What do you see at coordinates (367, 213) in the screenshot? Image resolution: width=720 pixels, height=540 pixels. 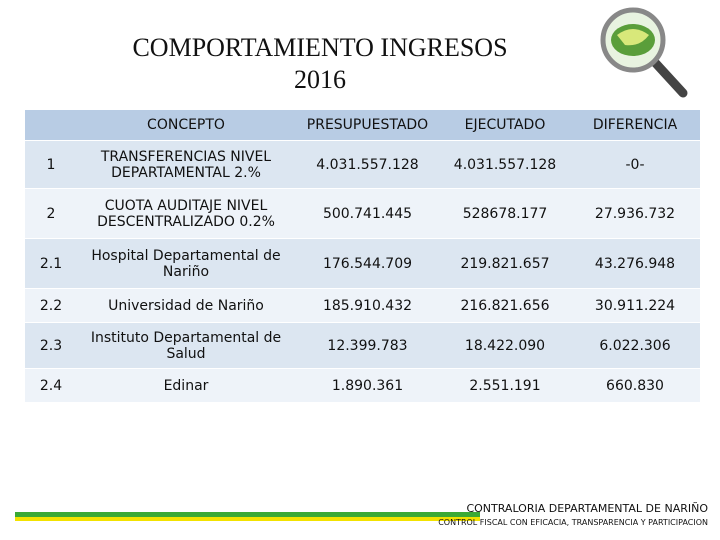 I see `table-cell: 500.741.445` at bounding box center [367, 213].